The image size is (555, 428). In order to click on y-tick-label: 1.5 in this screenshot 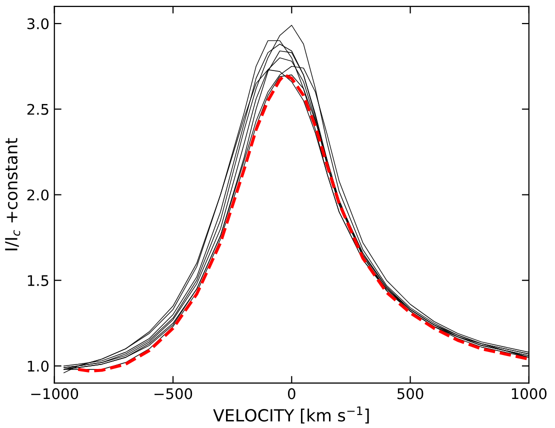, I will do `click(38, 280)`.